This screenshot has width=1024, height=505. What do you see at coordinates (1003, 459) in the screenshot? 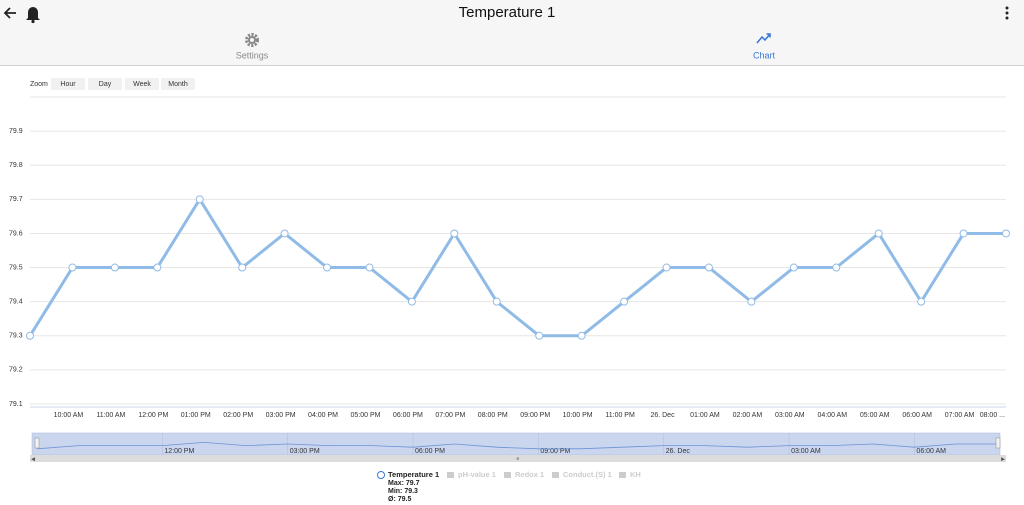
I see `scrollbar-right: ▶` at bounding box center [1003, 459].